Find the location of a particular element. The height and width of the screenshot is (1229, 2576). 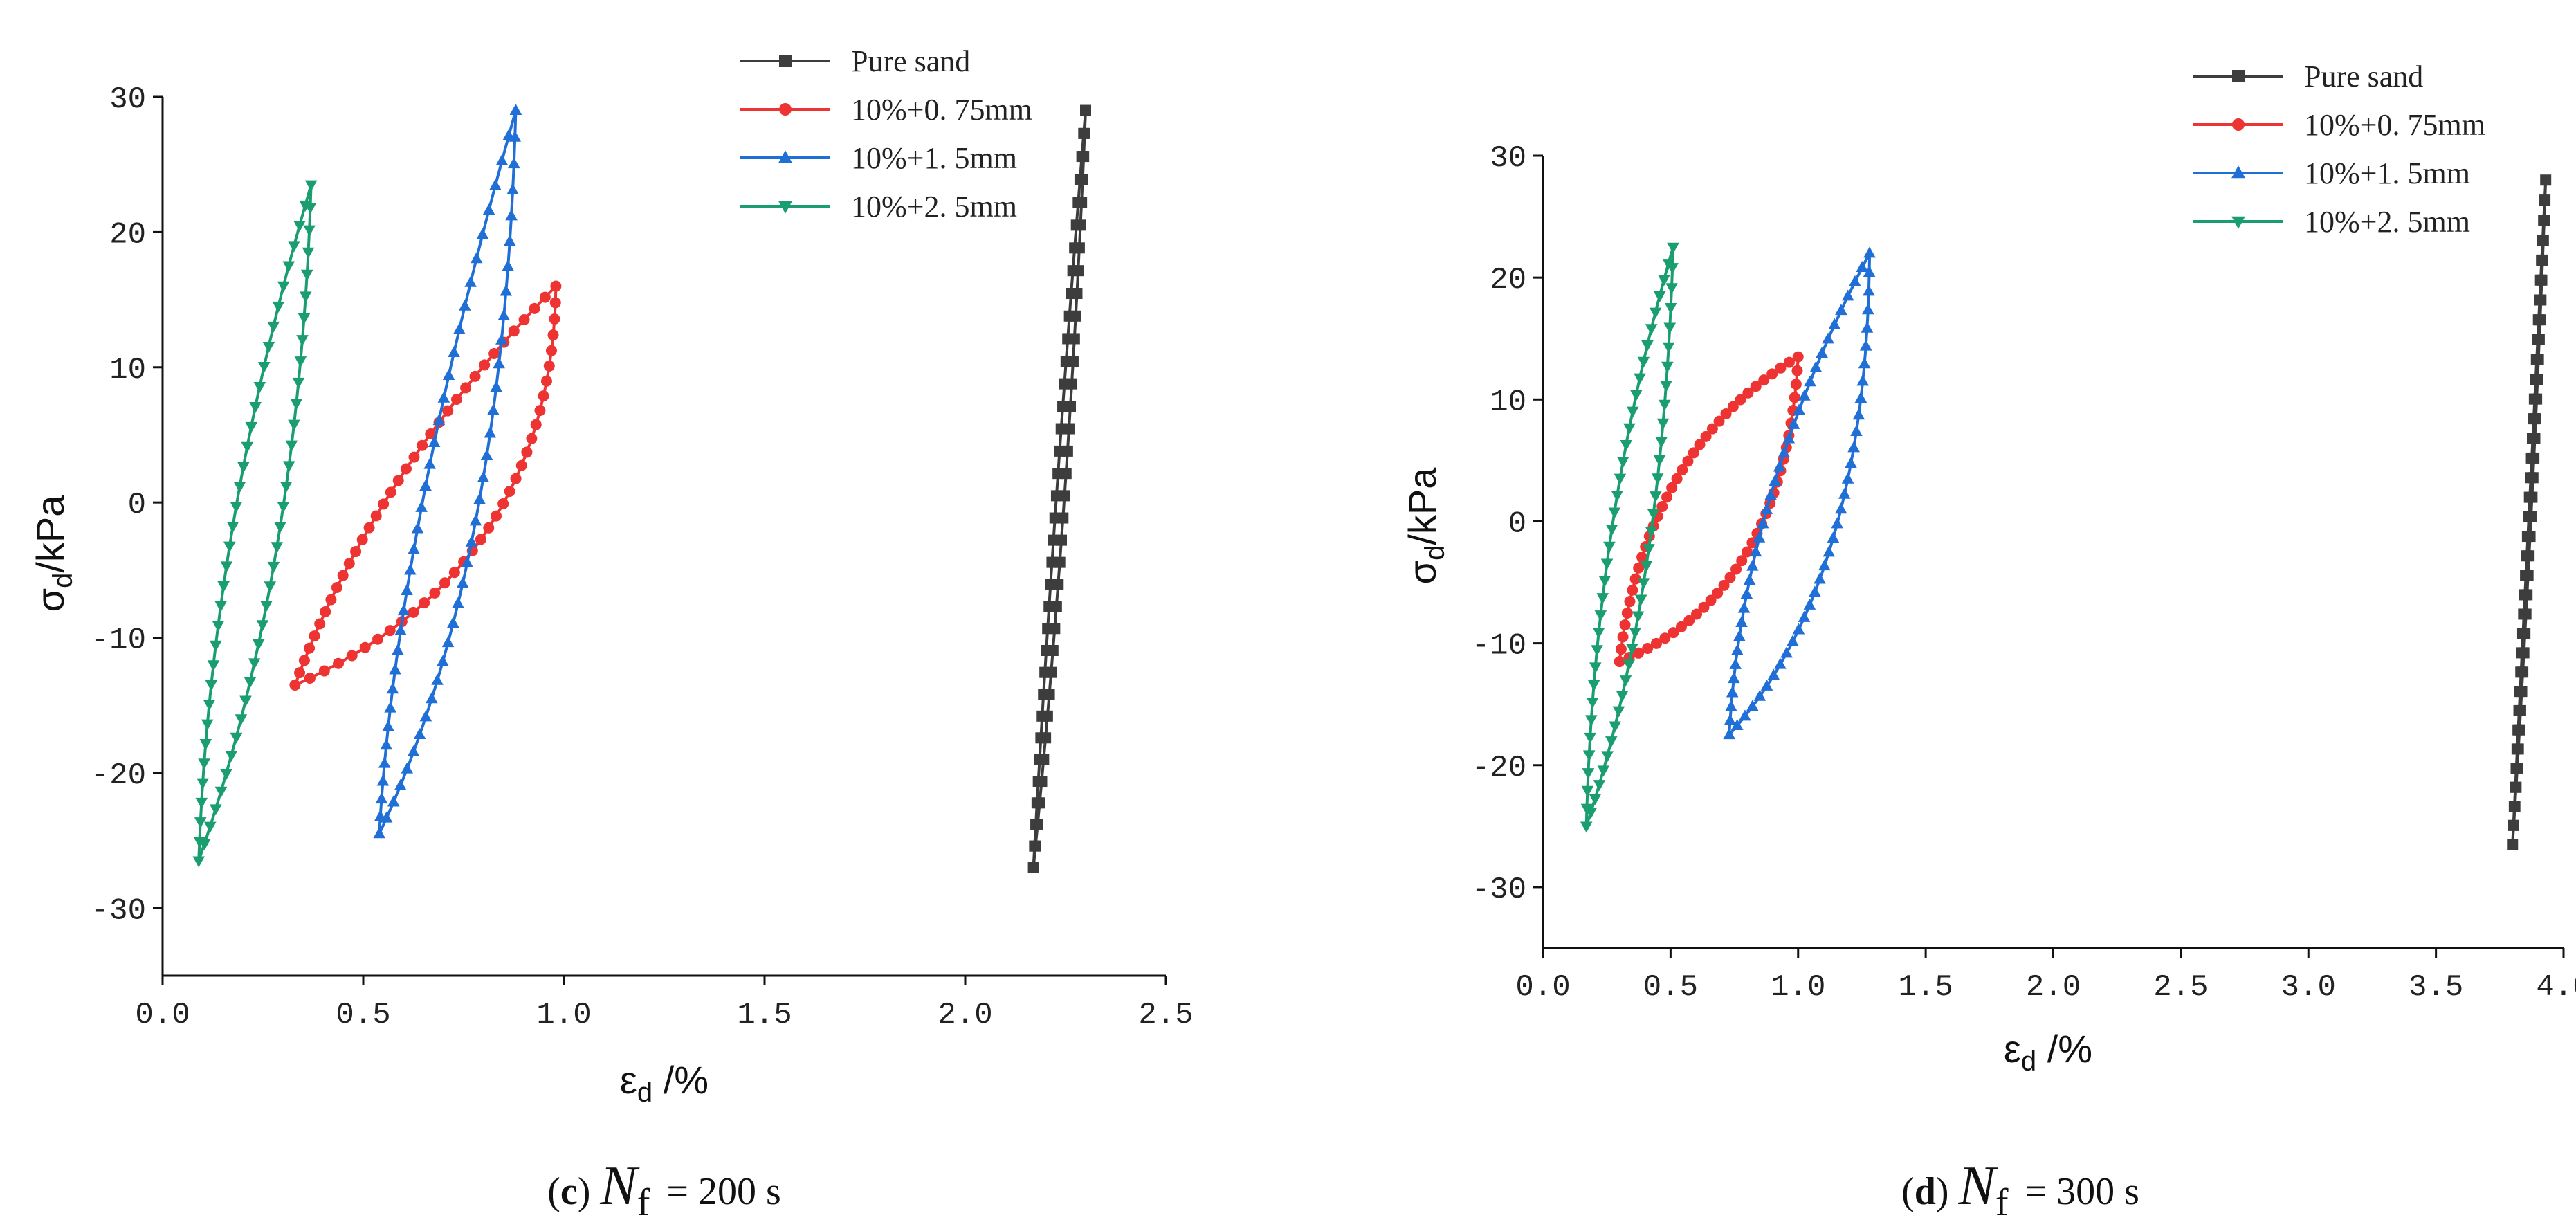

x-axis-label-rest-d: /% is located at coordinates (2064, 1049).